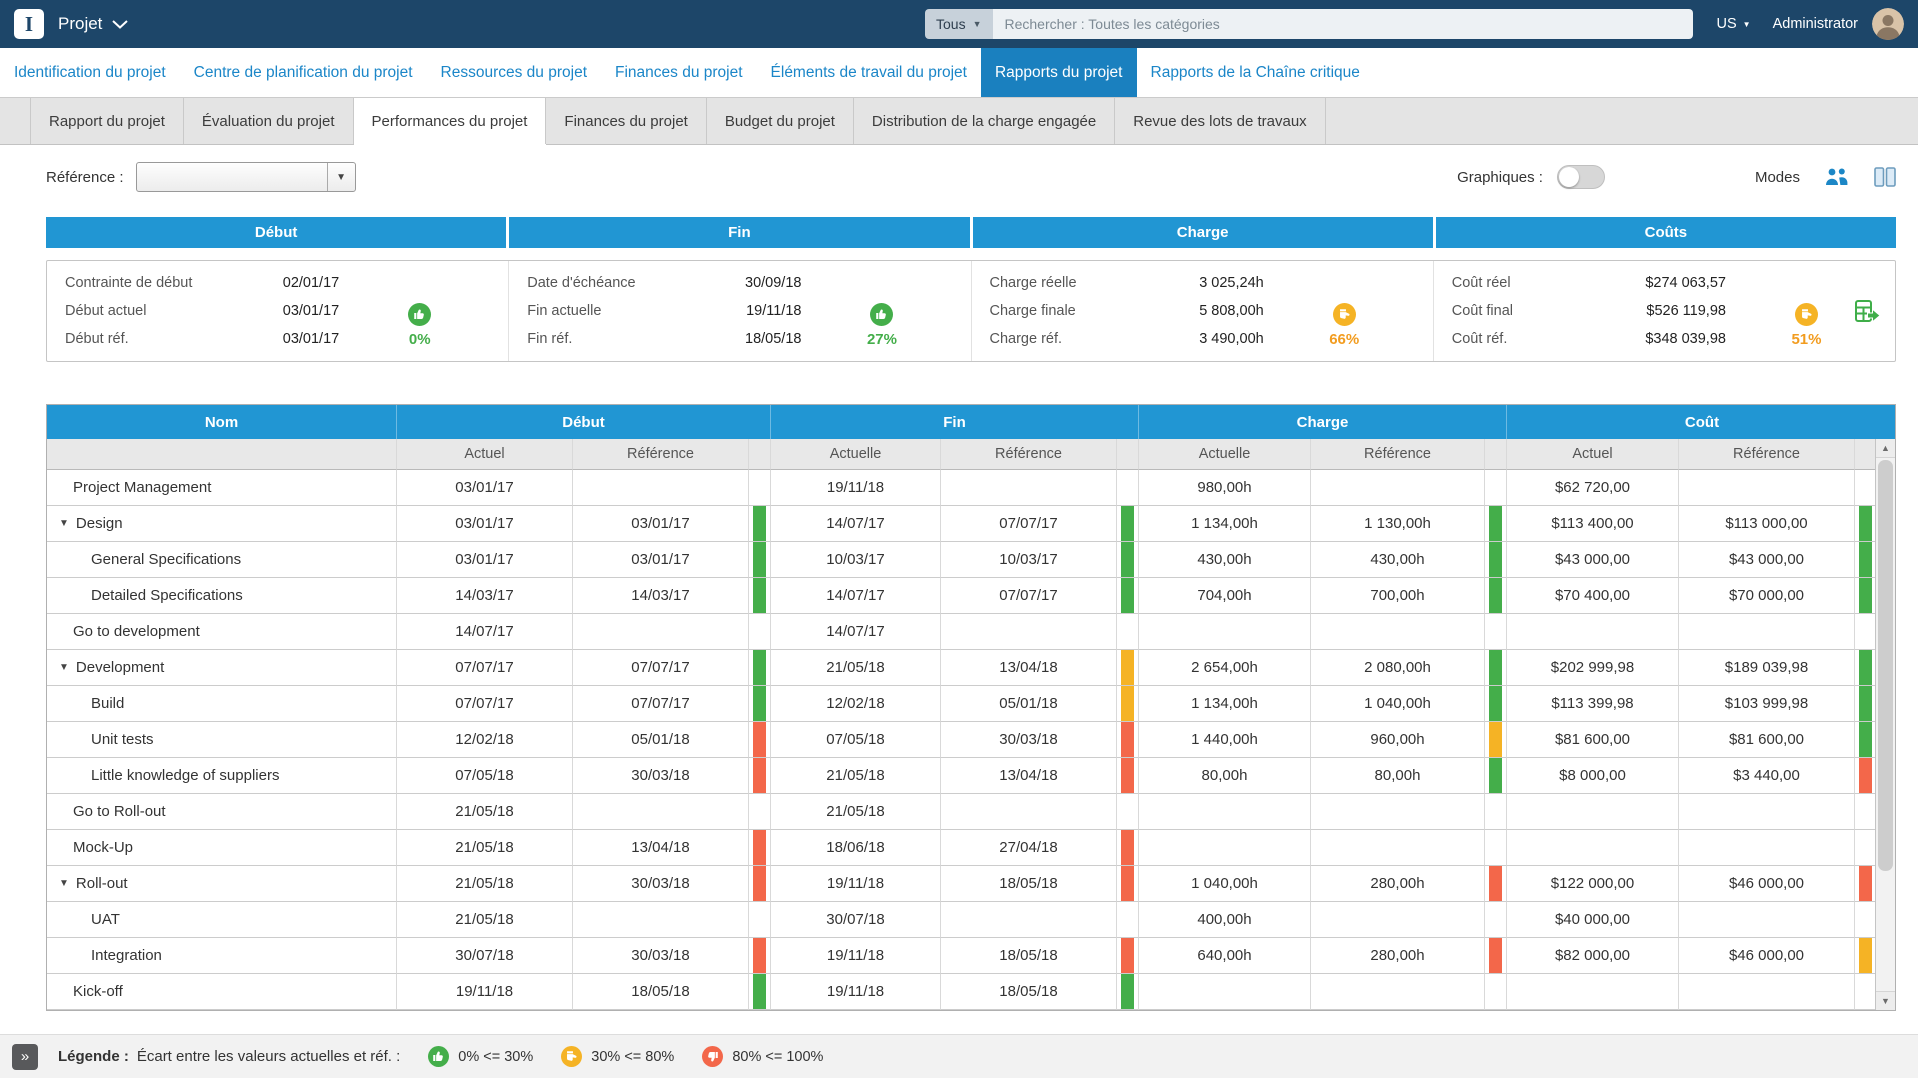 Image resolution: width=1918 pixels, height=1078 pixels. Describe the element at coordinates (1734, 24) in the screenshot. I see `locale-dropdown: US ▼` at that location.